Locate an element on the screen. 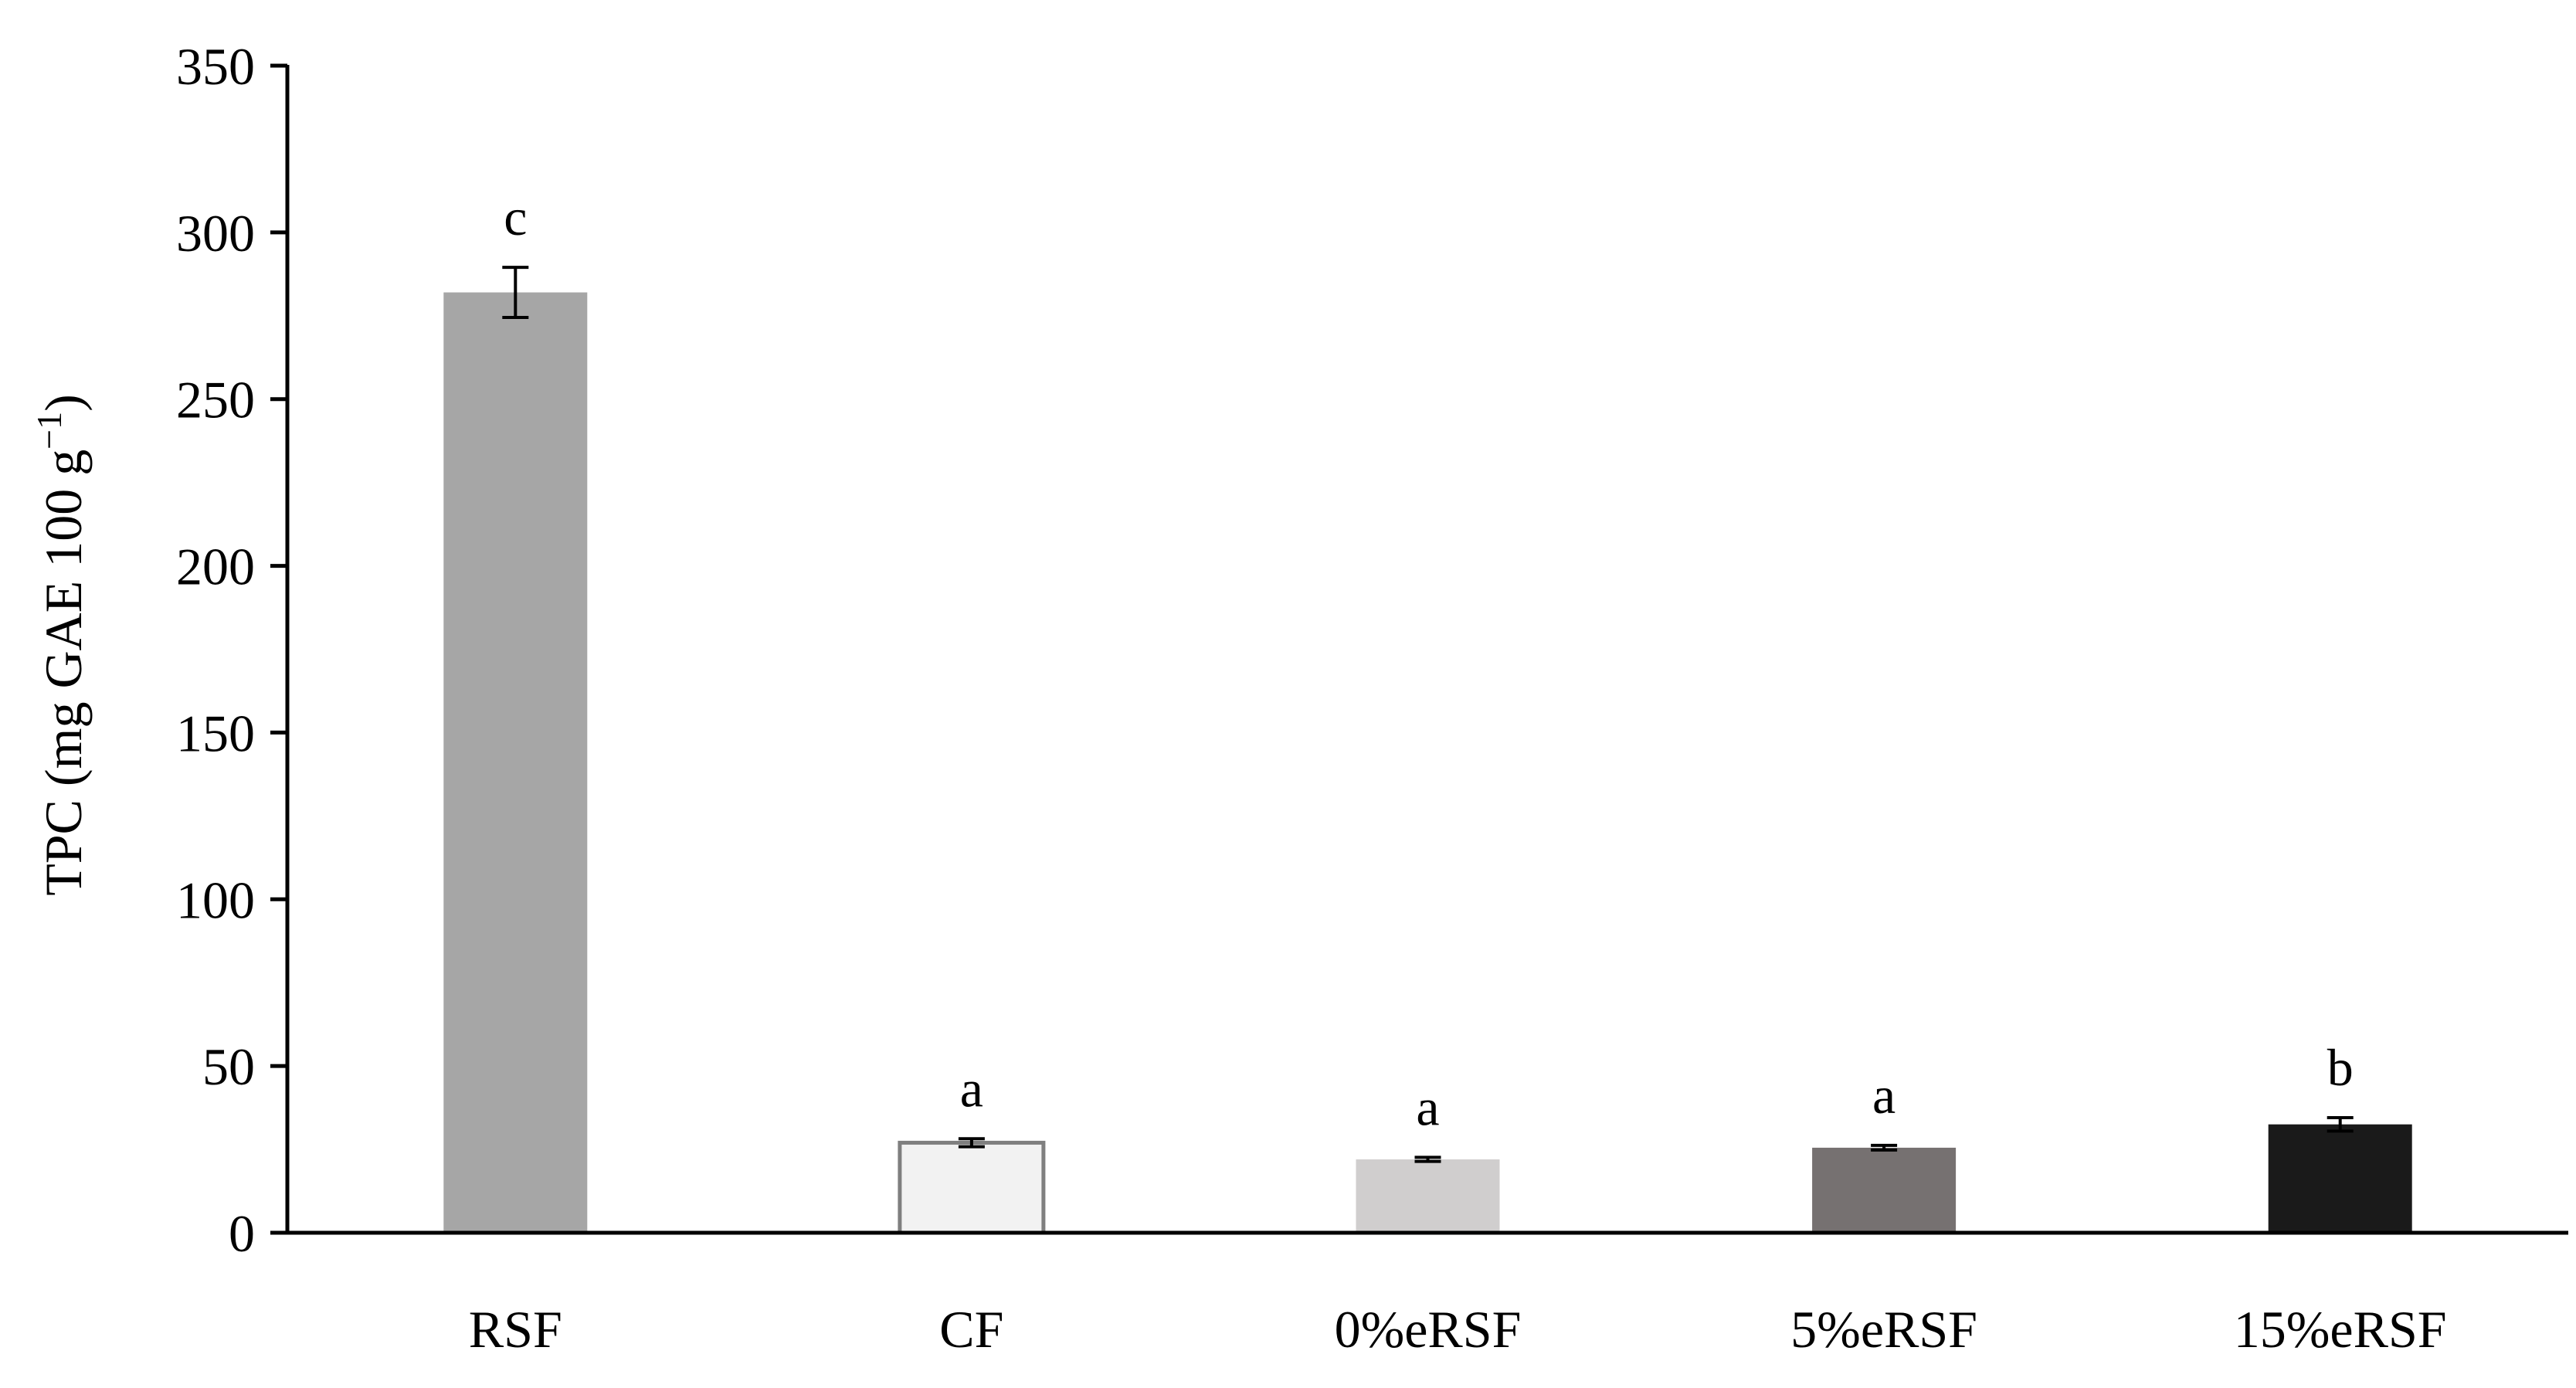 This screenshot has width=2576, height=1388. x-tick-label: 5%eRSF is located at coordinates (1883, 1329).